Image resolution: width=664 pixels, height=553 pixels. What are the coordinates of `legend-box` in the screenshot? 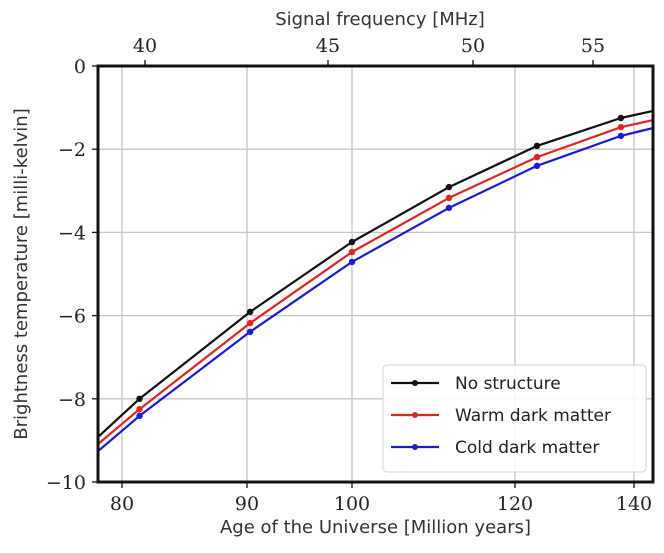 It's located at (514, 418).